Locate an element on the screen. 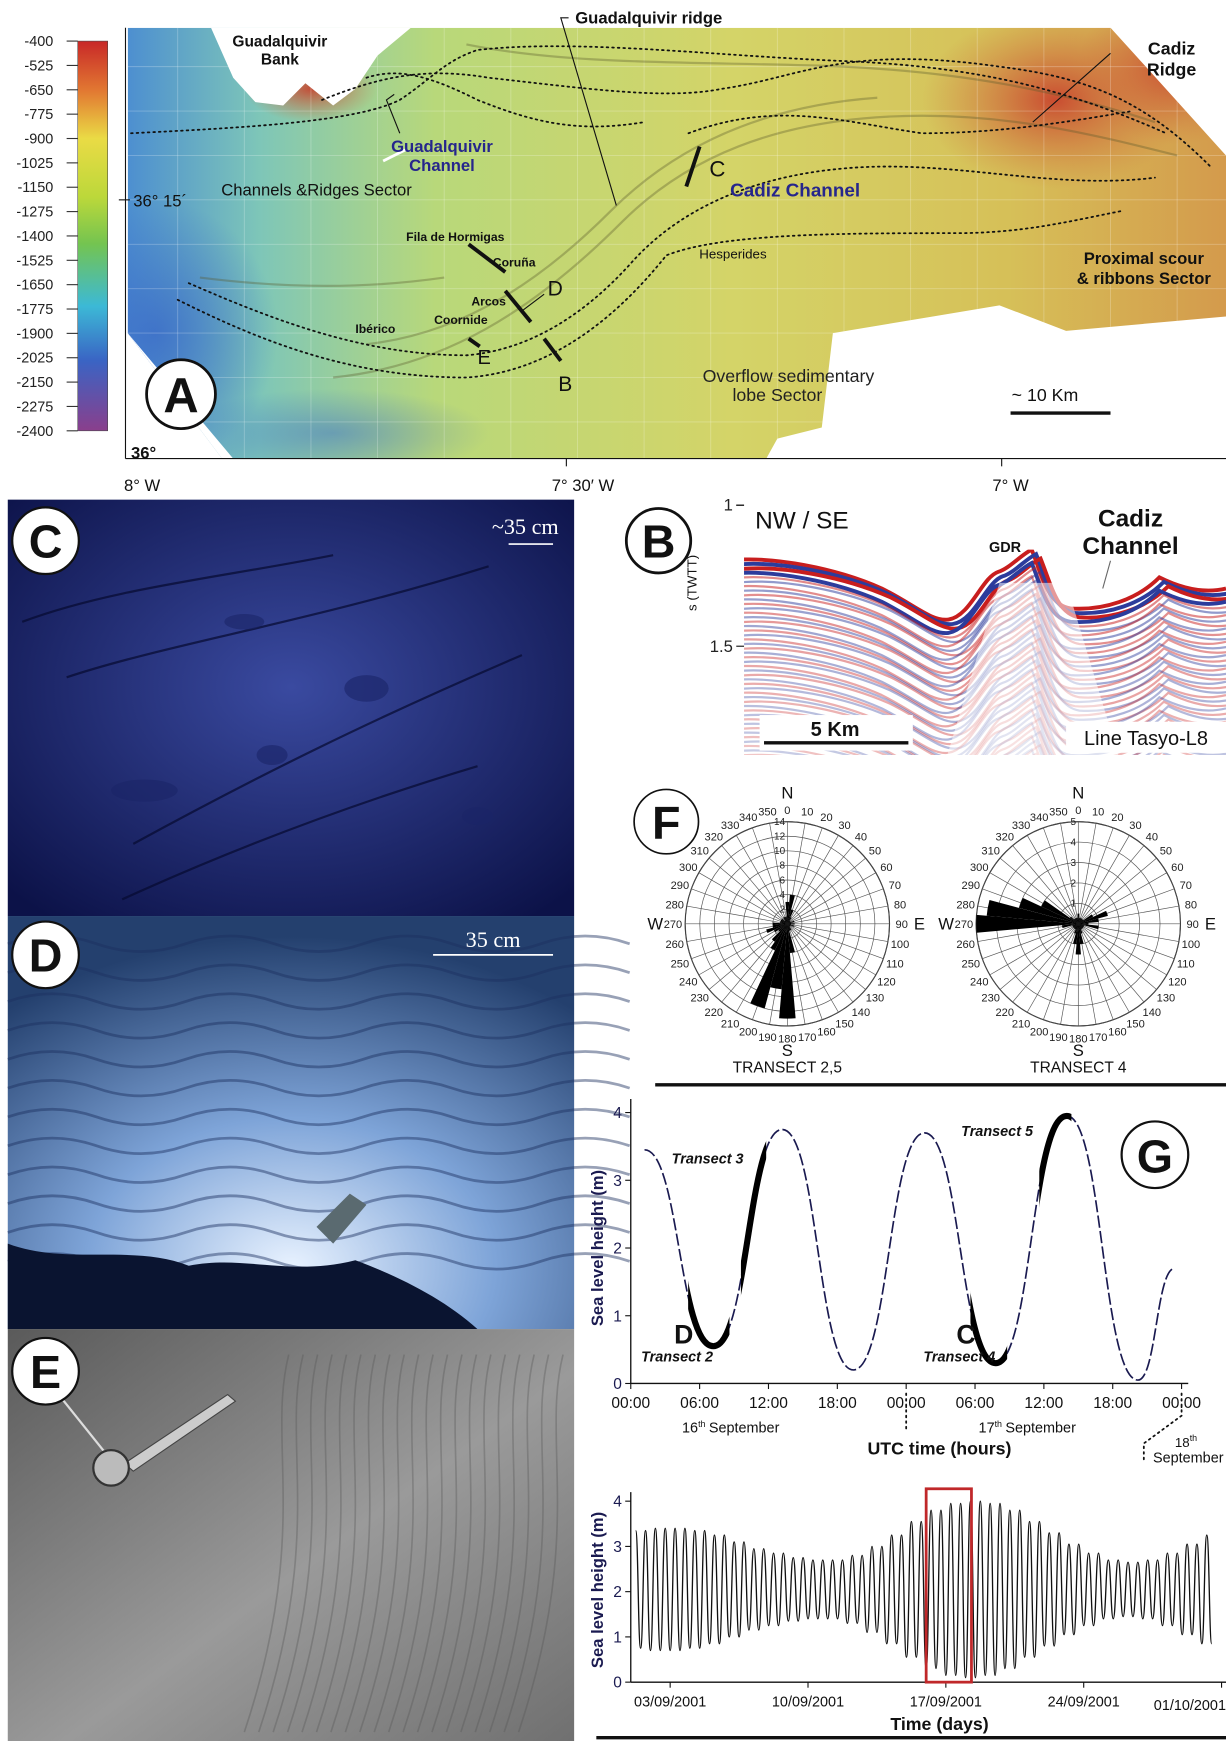  arrow is located at coordinates (394, 155).